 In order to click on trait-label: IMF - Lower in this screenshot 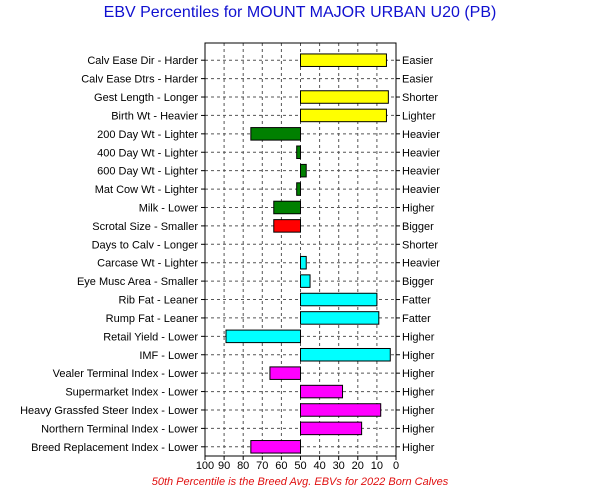, I will do `click(168, 356)`.